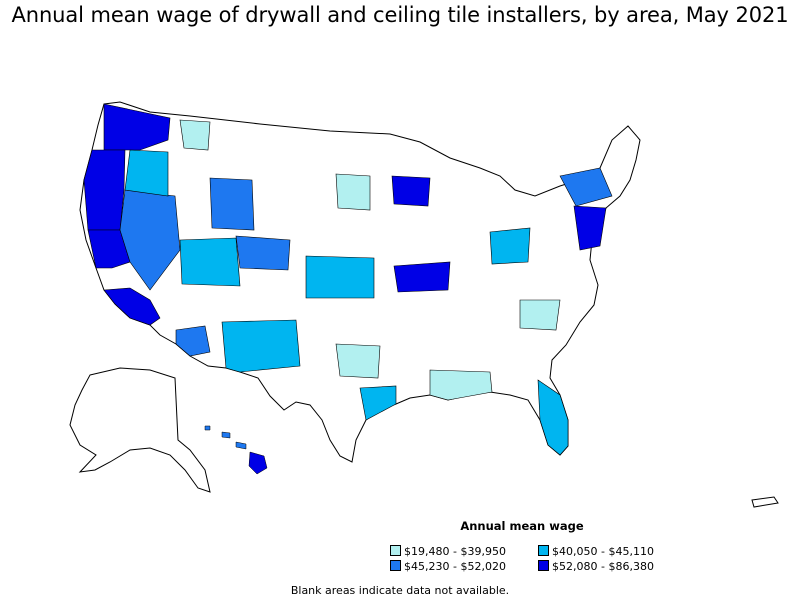 The width and height of the screenshot is (800, 600). Describe the element at coordinates (236, 450) in the screenshot. I see `hawaii-islands` at that location.